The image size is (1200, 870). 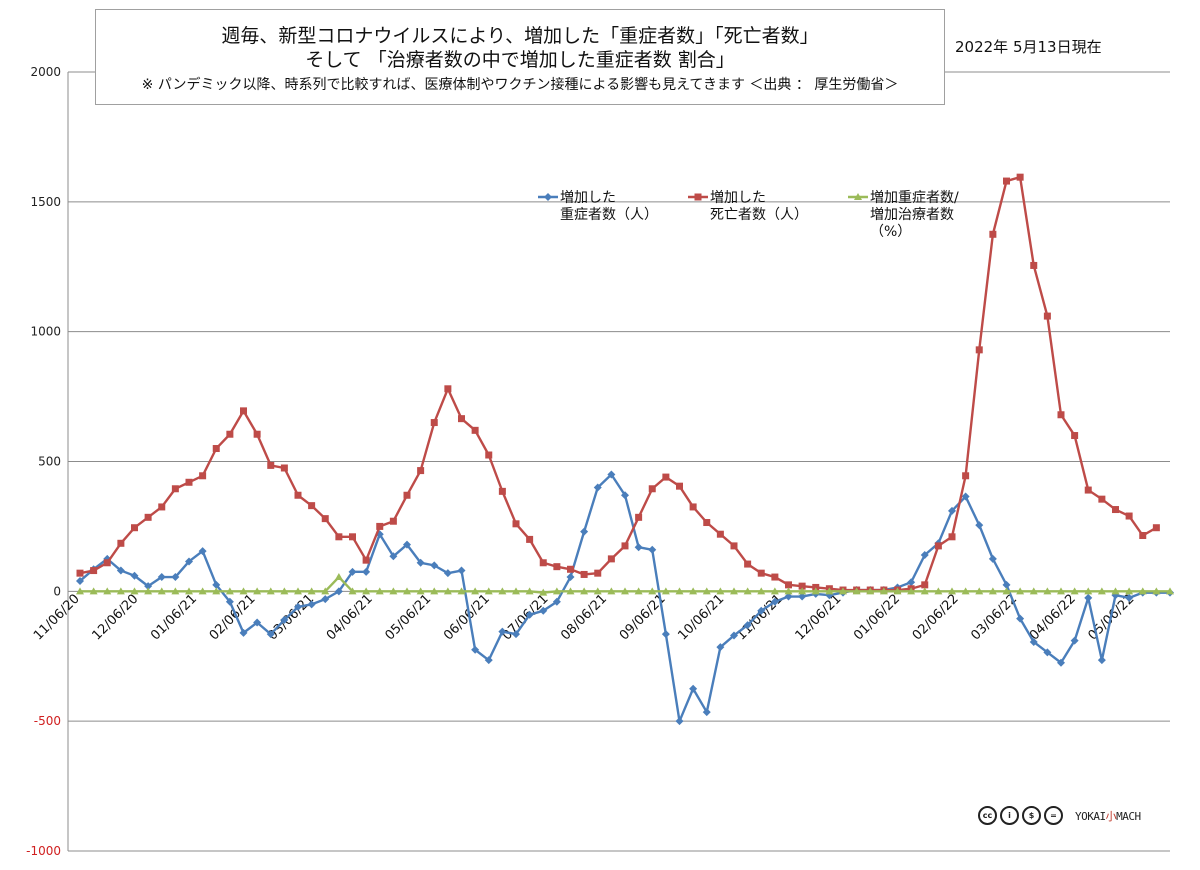 What do you see at coordinates (701, 618) in the screenshot?
I see `x-tick-label: 10/06/21` at bounding box center [701, 618].